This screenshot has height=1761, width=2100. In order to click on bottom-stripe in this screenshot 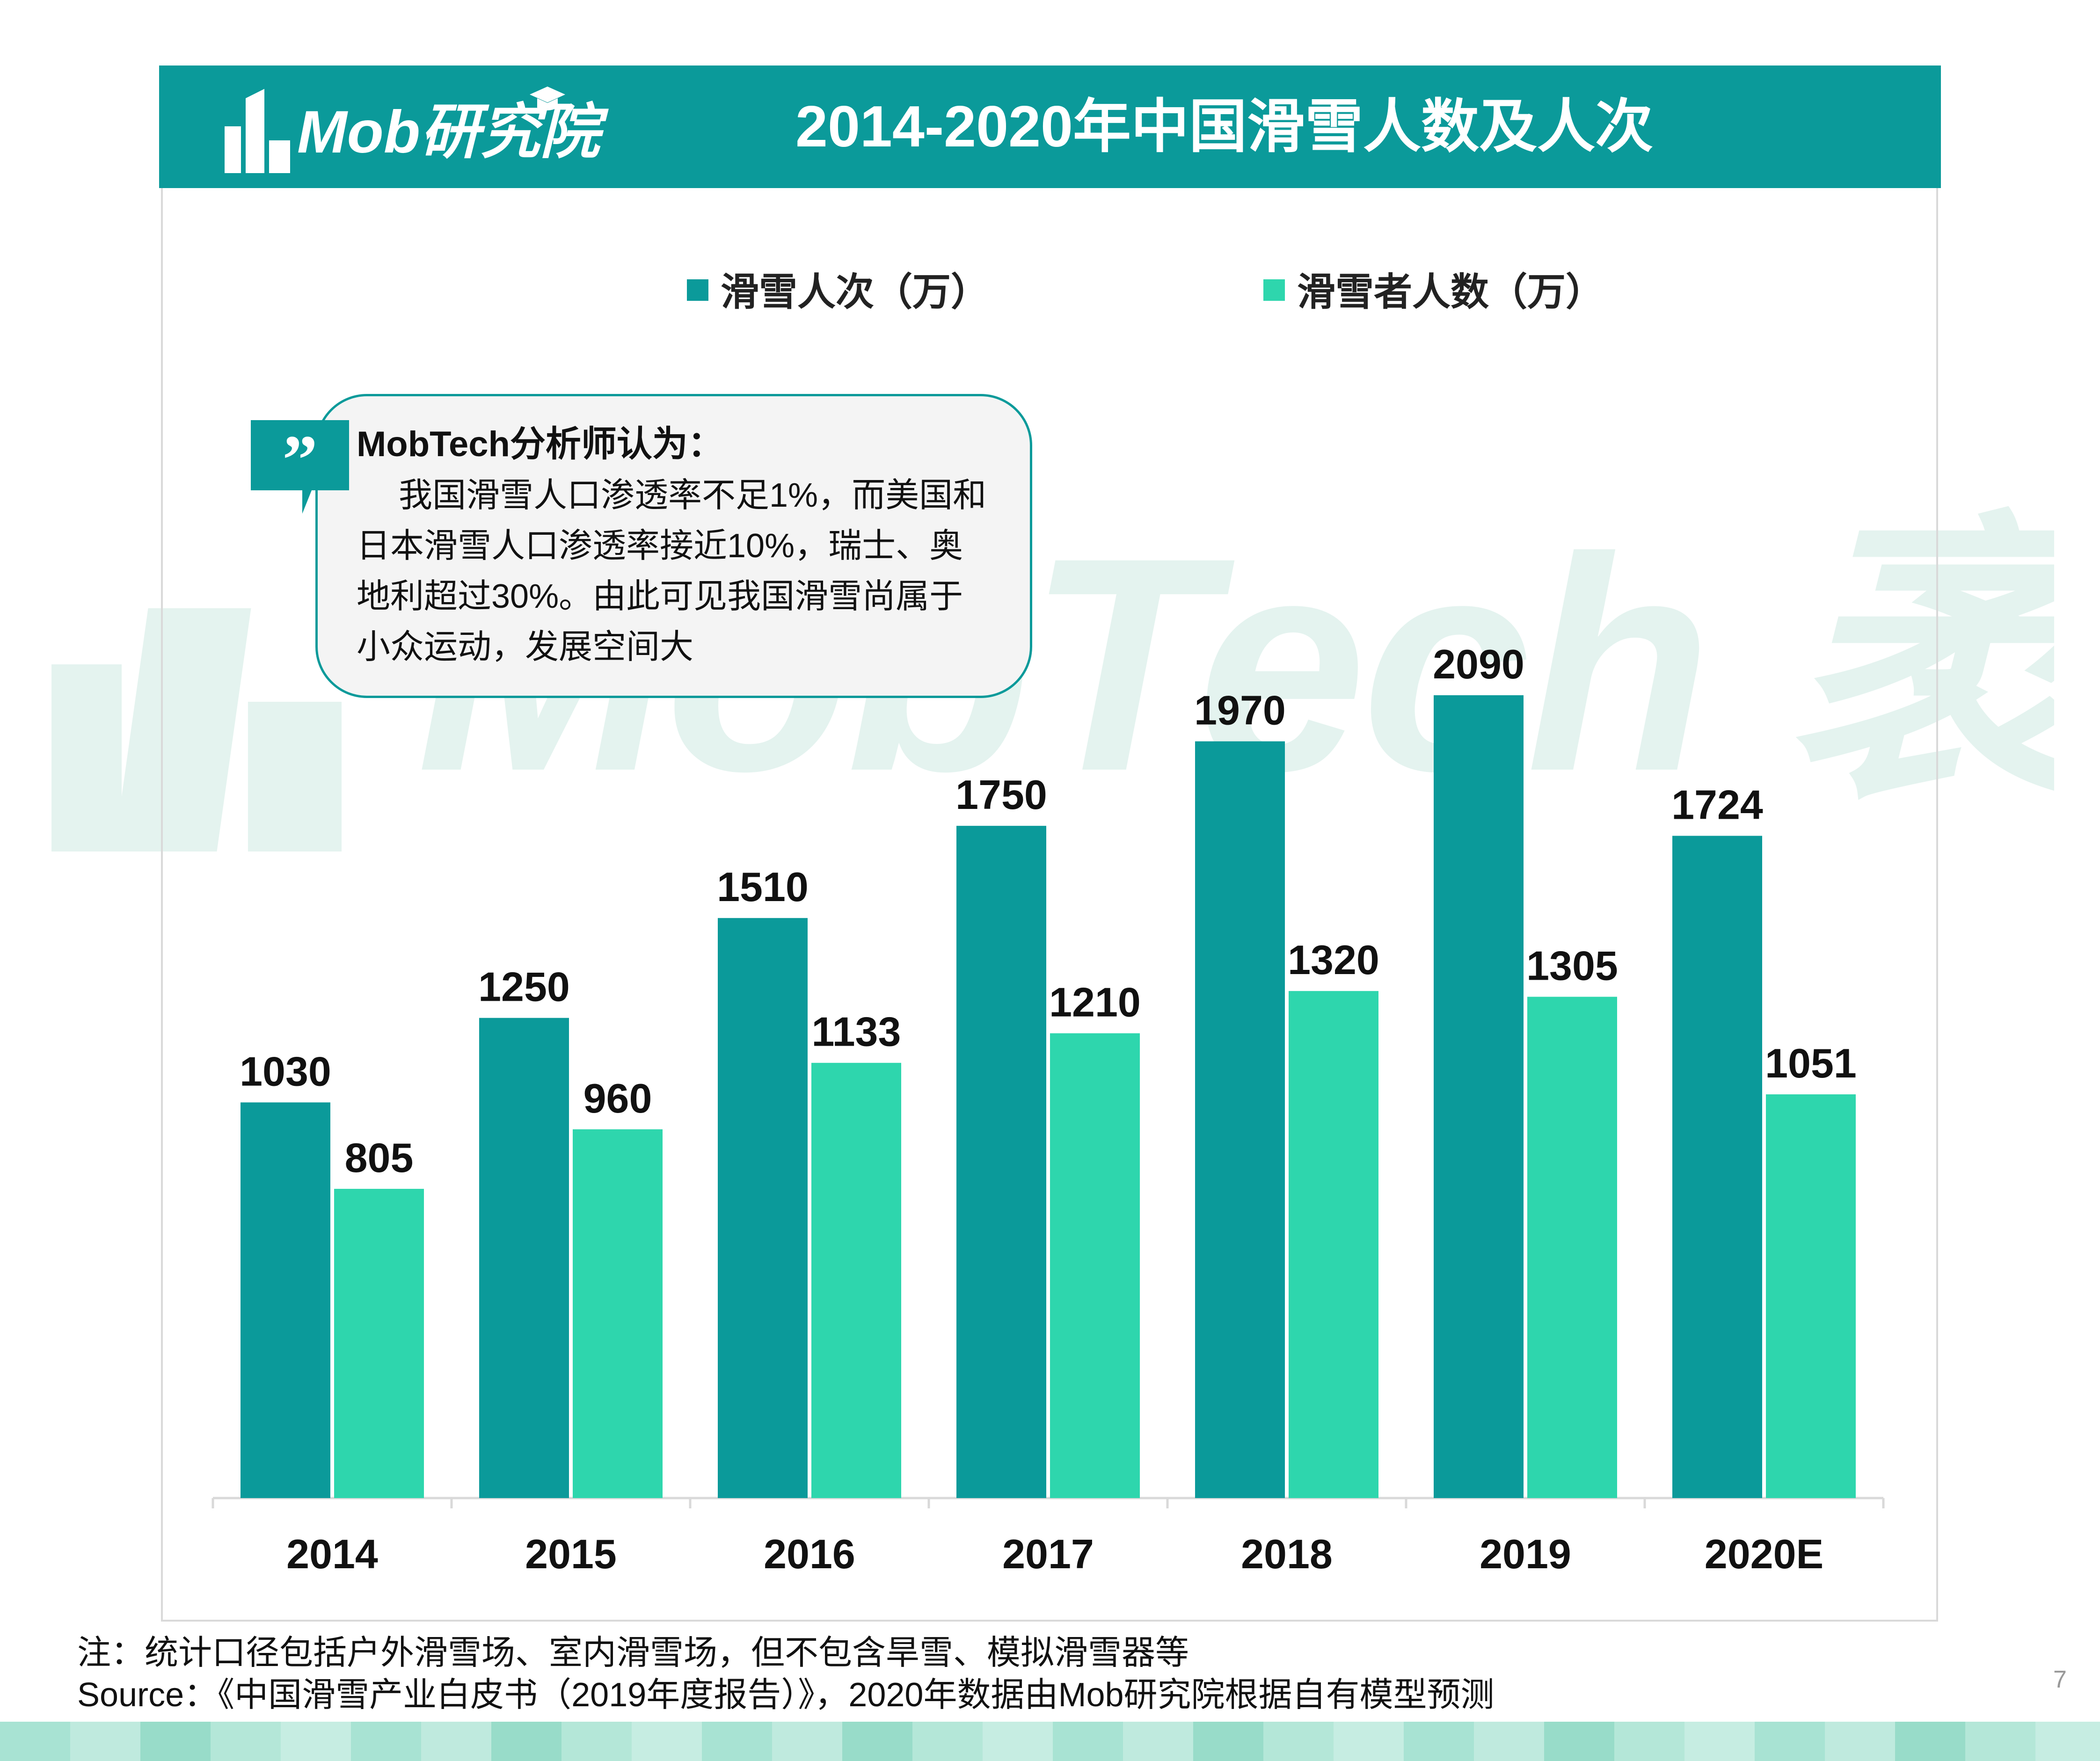, I will do `click(1050, 1741)`.